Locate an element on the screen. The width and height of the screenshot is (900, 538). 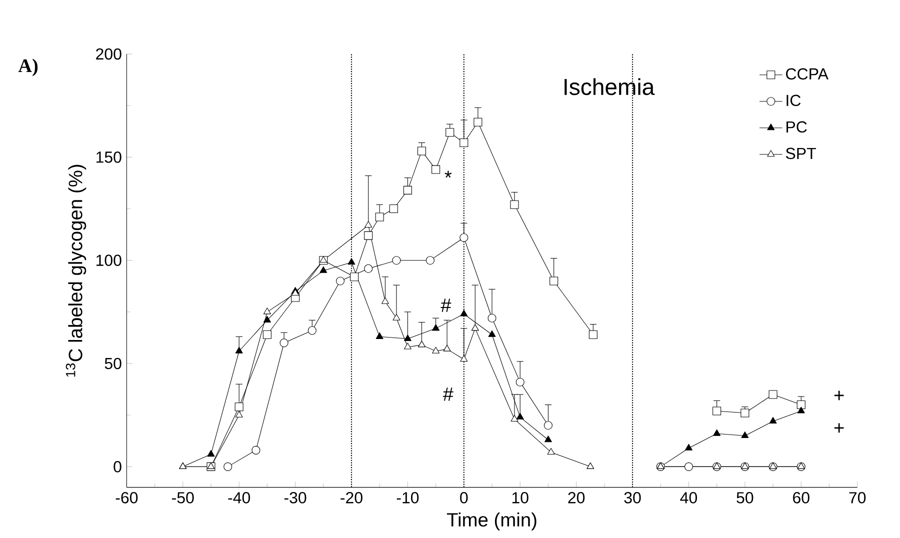
x-tick-label: 0 is located at coordinates (464, 498).